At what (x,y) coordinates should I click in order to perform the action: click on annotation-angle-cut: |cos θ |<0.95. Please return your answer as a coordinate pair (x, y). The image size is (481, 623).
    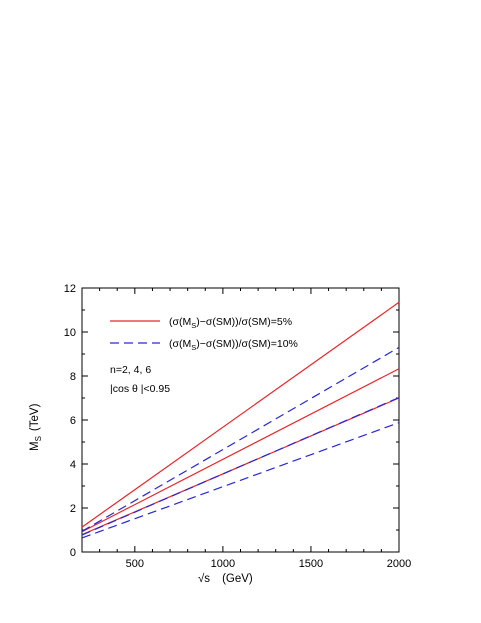
    Looking at the image, I should click on (140, 389).